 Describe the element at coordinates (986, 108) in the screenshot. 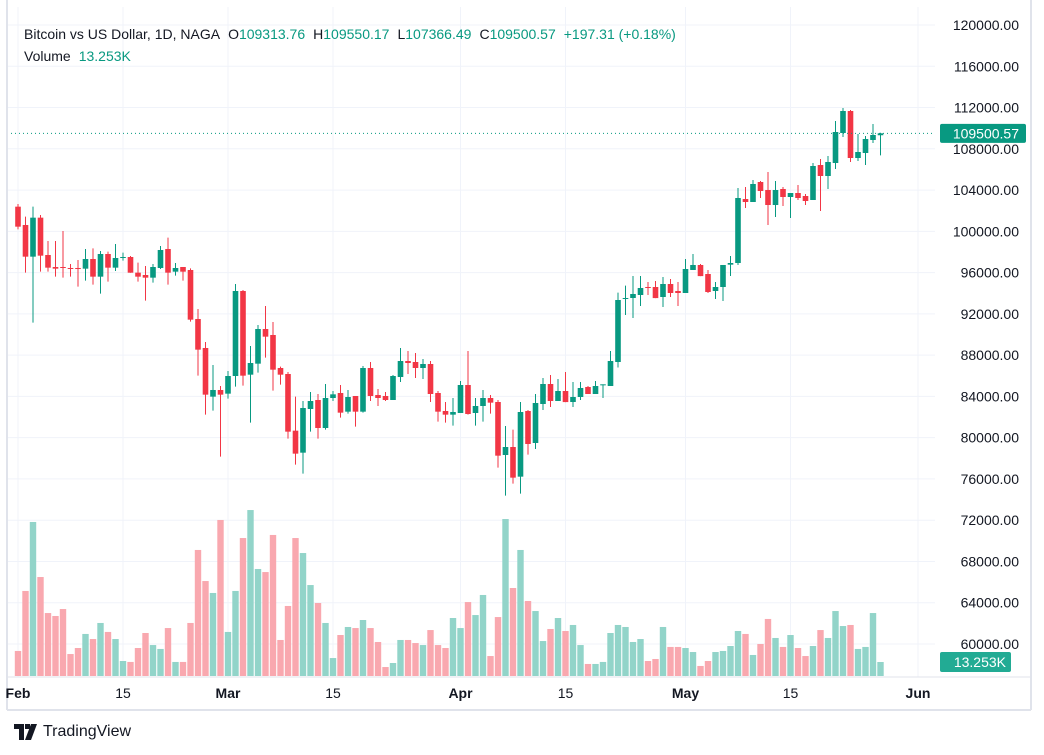

I see `price-tick-label: 112000.00` at that location.